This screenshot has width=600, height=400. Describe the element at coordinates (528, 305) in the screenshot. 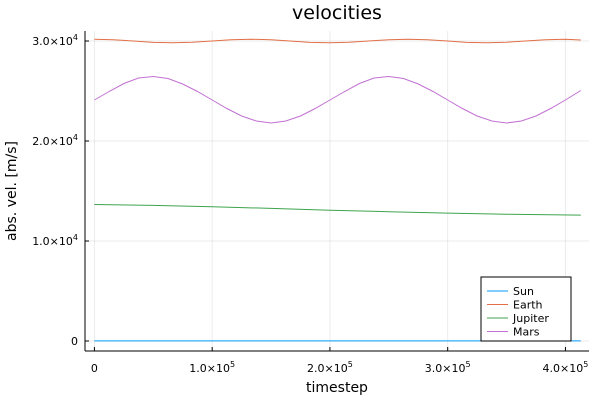

I see `legend-label-earth: Earth` at that location.